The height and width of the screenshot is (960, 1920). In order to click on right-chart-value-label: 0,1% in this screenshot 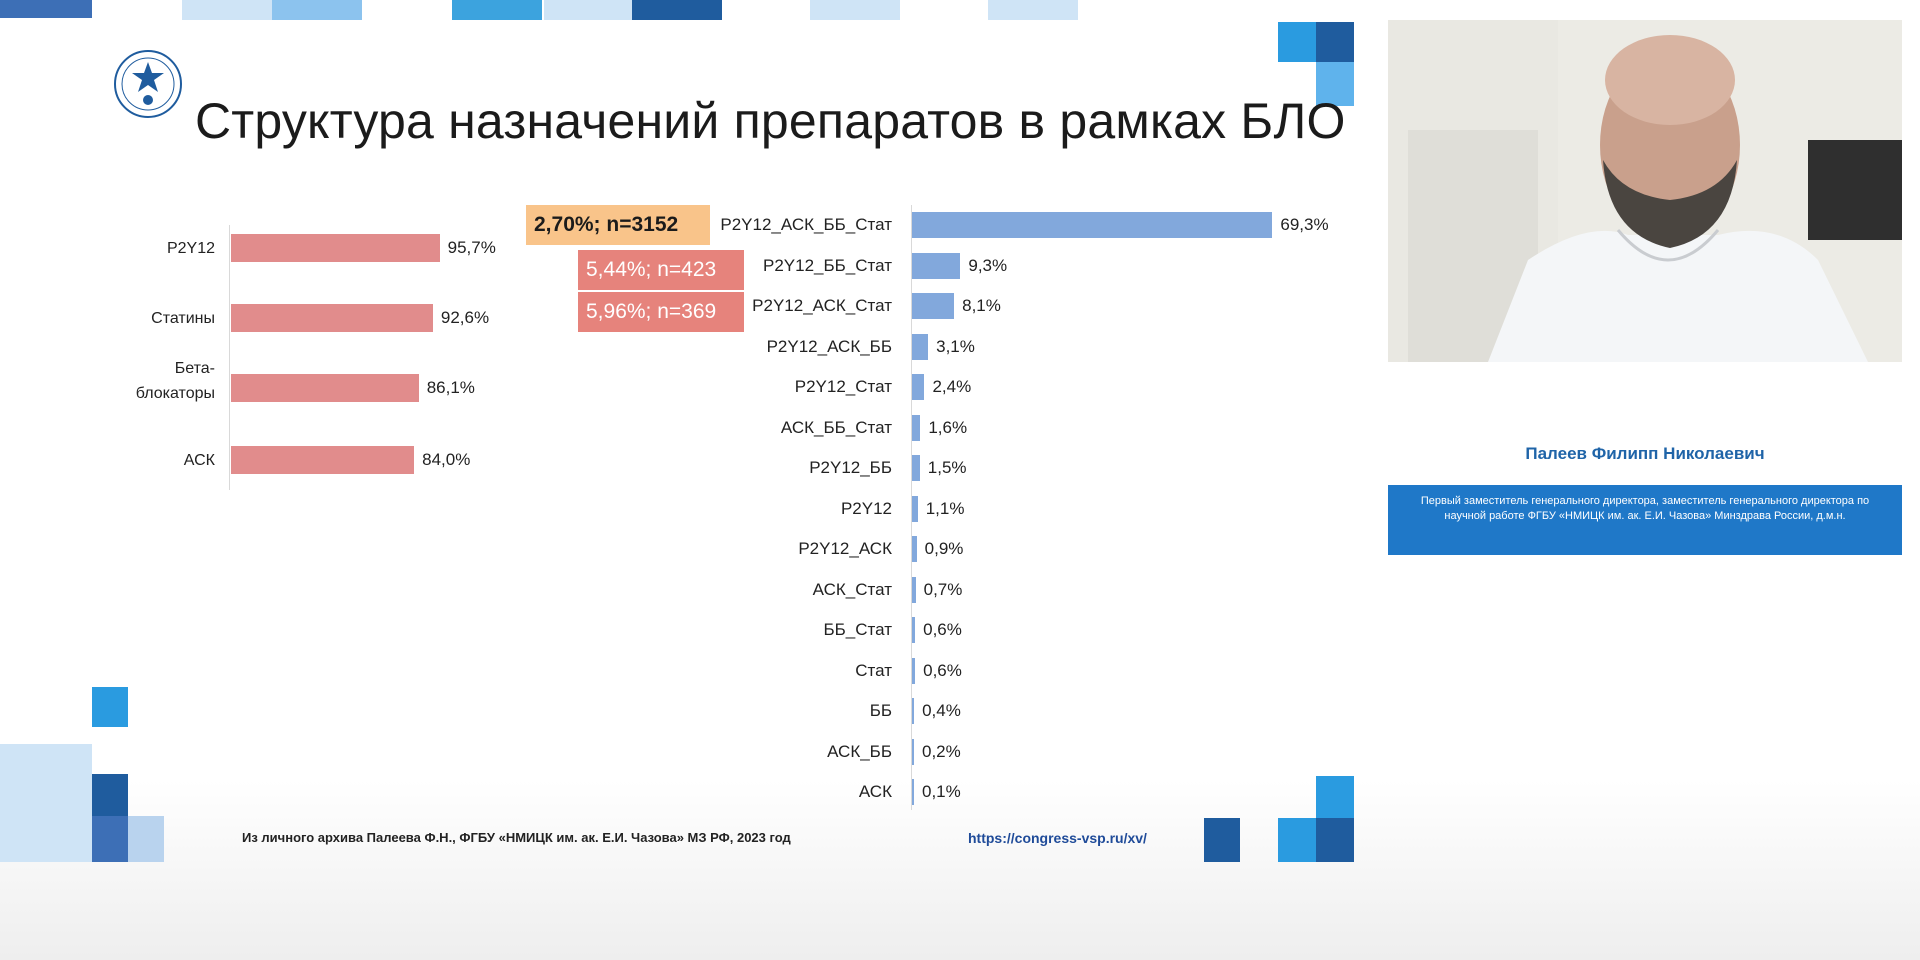, I will do `click(941, 791)`.